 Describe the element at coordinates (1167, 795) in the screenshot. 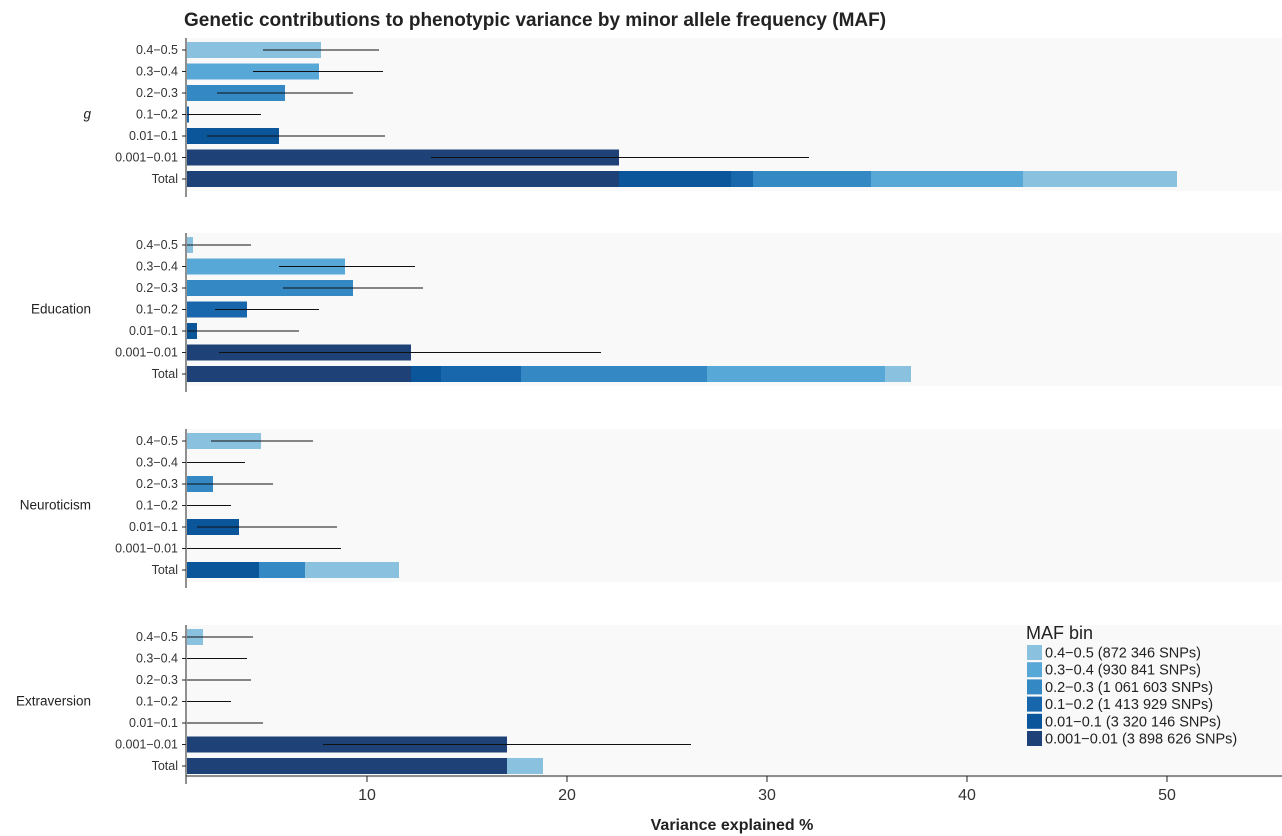

I see `x-tick-label: 50` at that location.